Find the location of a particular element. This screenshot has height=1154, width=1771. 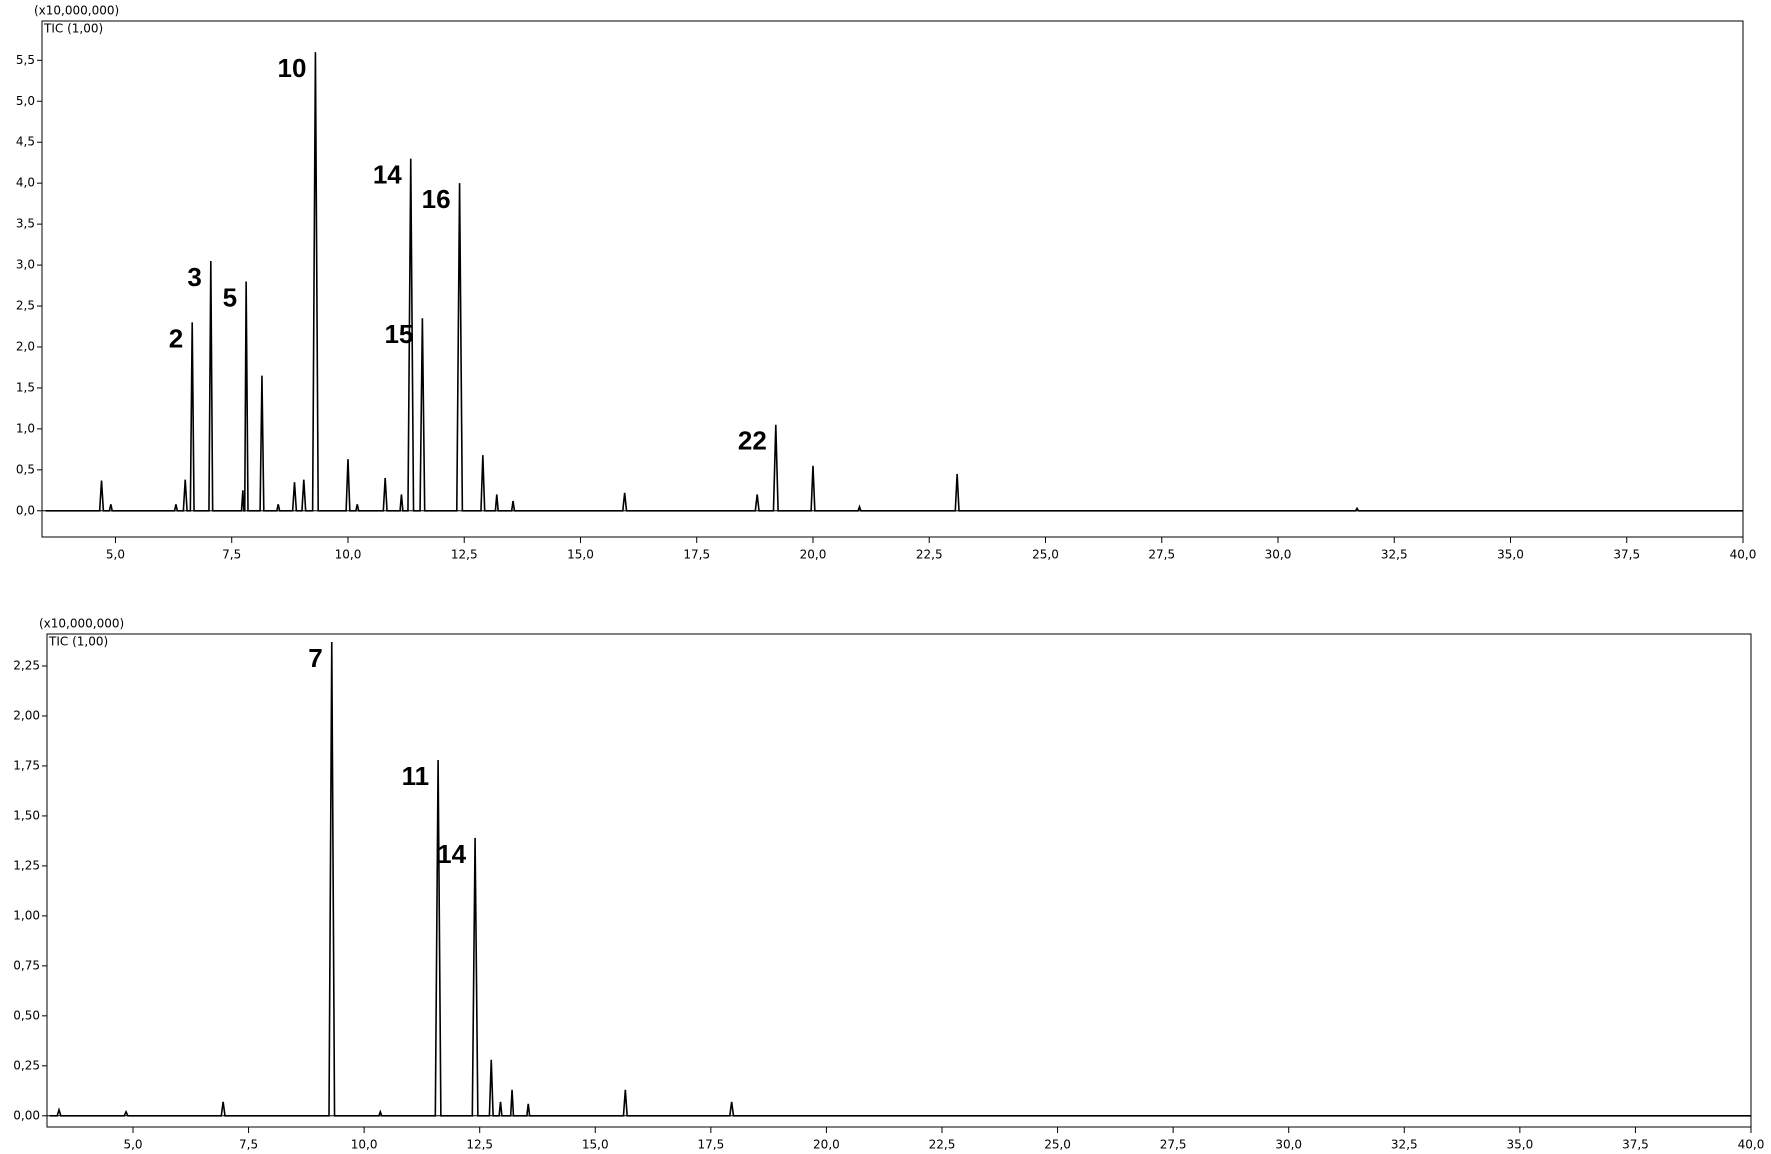

y-tick-label: 5,0 is located at coordinates (25, 101).